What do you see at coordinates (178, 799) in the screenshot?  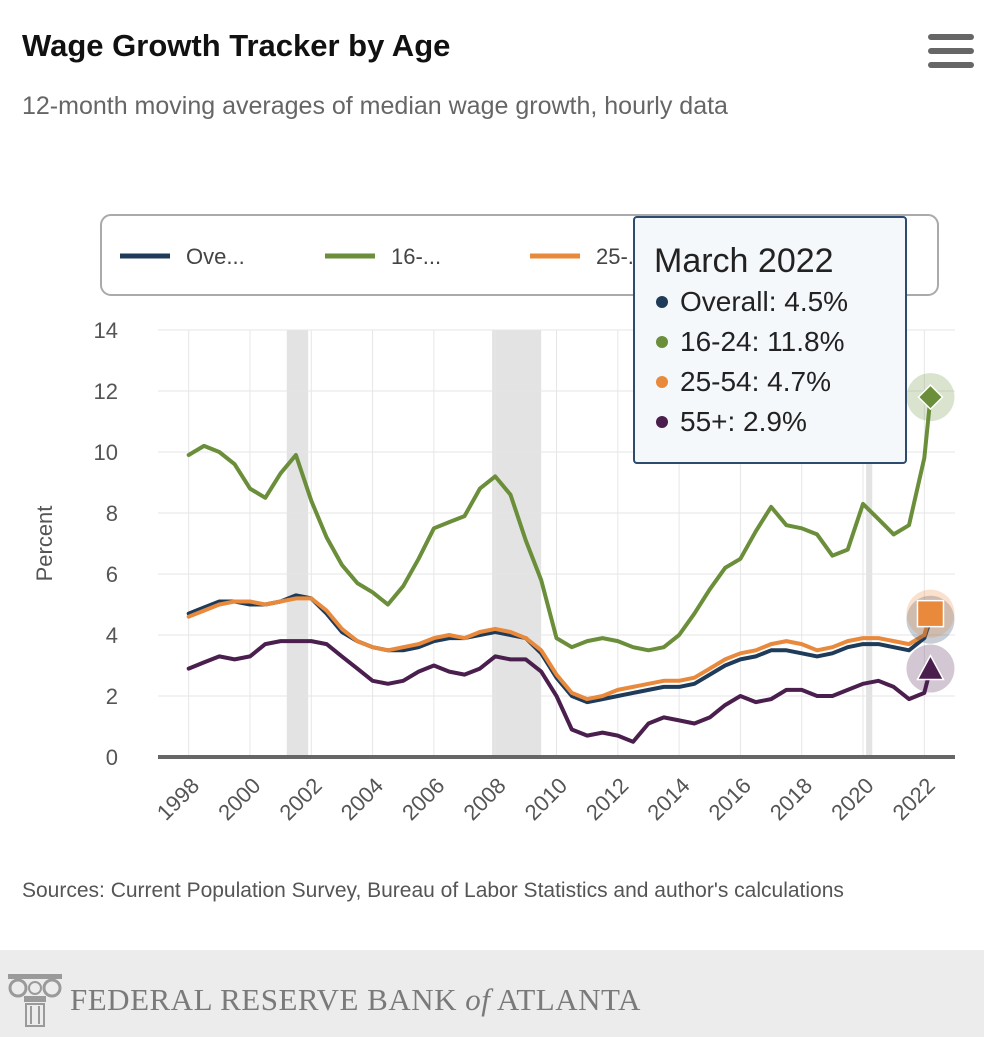 I see `x-tick-label: 1998` at bounding box center [178, 799].